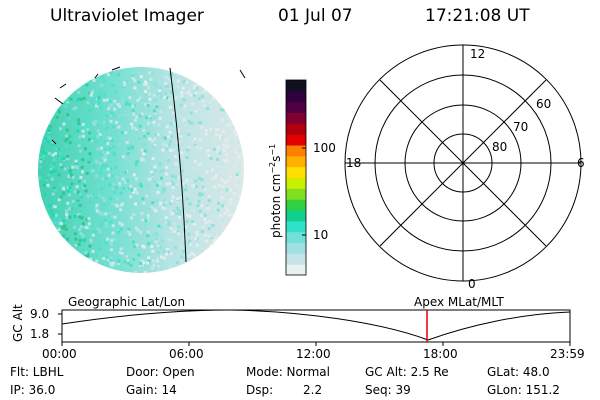  Describe the element at coordinates (127, 16) in the screenshot. I see `instrument-title: Ultraviolet Imager` at that location.